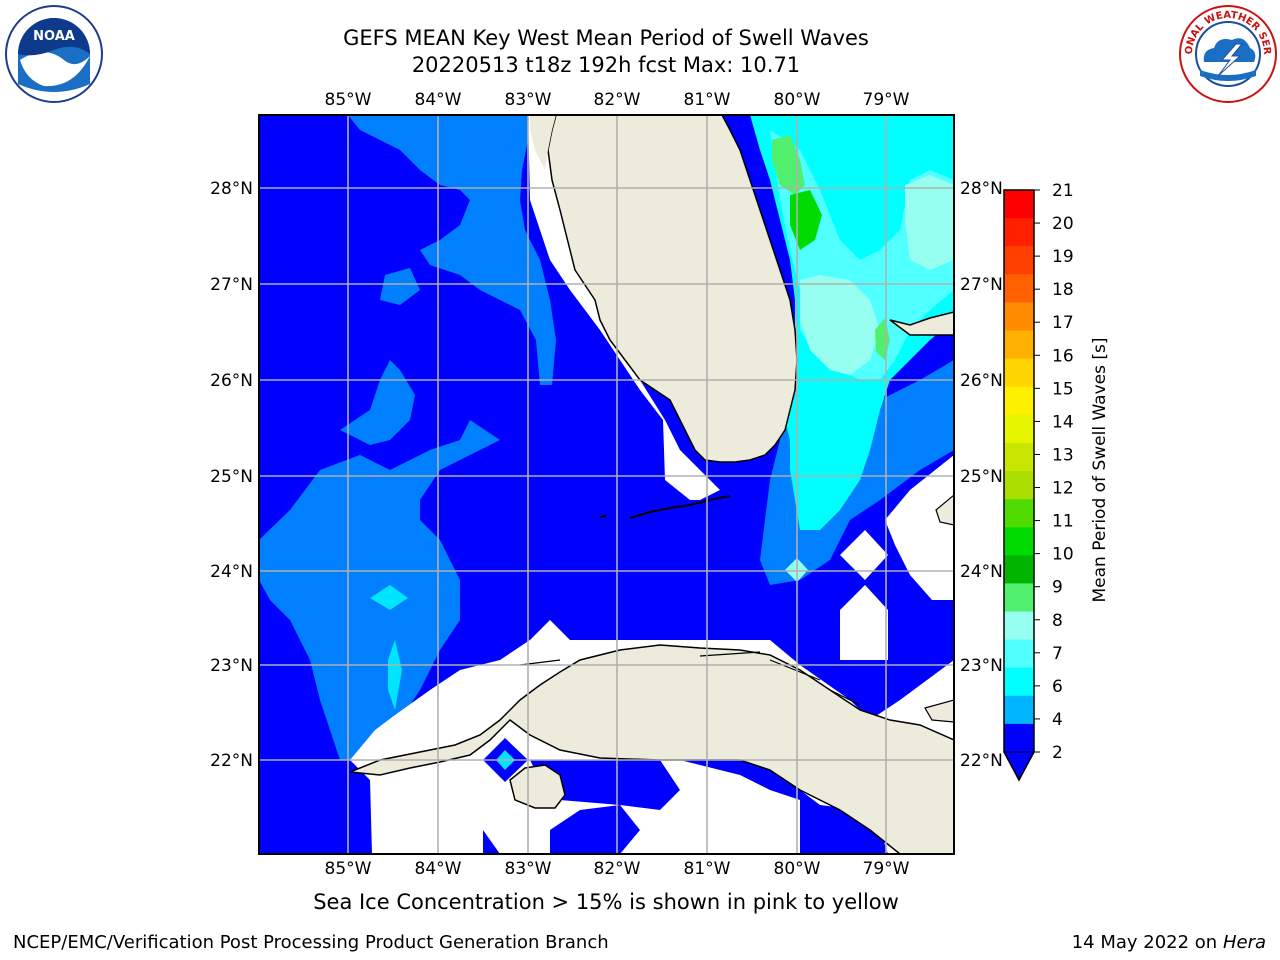  Describe the element at coordinates (54, 54) in the screenshot. I see `noaa-logo: NOAA` at that location.